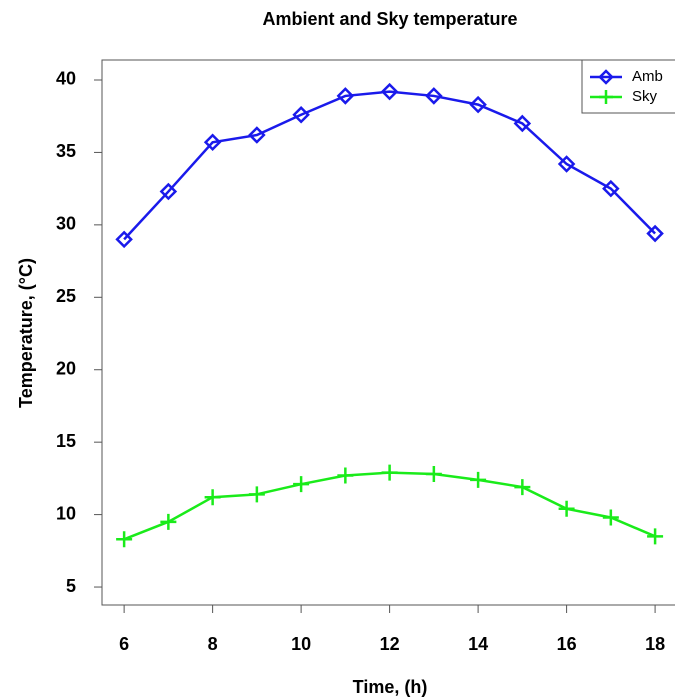  Describe the element at coordinates (66, 224) in the screenshot. I see `y-tick-label: 30` at that location.